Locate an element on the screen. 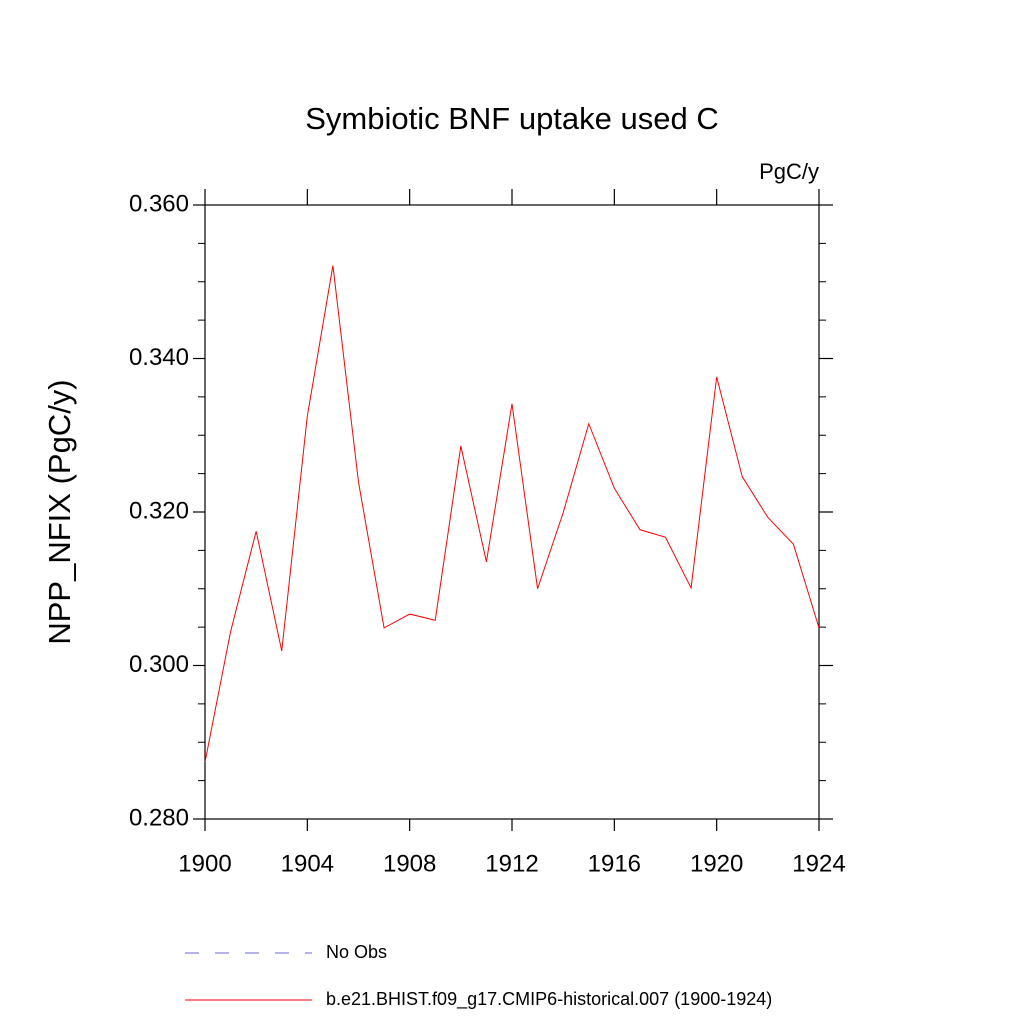 The width and height of the screenshot is (1024, 1024). x-tick-label: 1900 is located at coordinates (204, 863).